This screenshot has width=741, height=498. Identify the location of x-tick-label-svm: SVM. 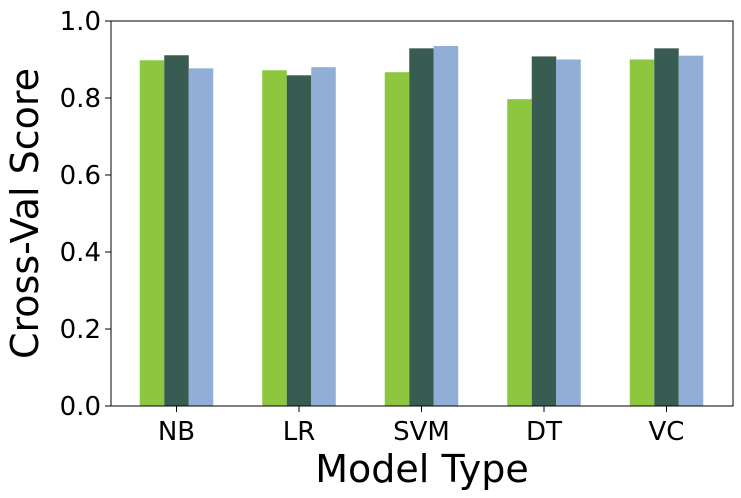
(421, 432).